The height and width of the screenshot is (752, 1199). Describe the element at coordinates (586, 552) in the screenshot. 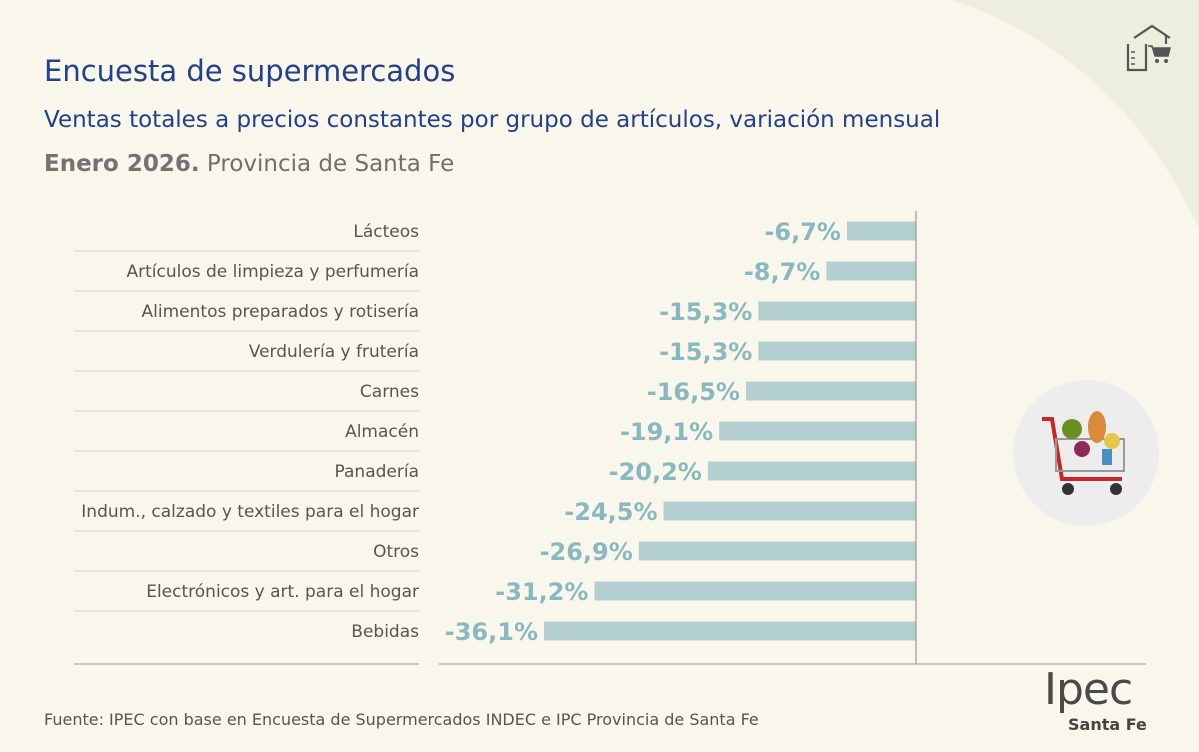

I see `value-label: -26,9%` at that location.